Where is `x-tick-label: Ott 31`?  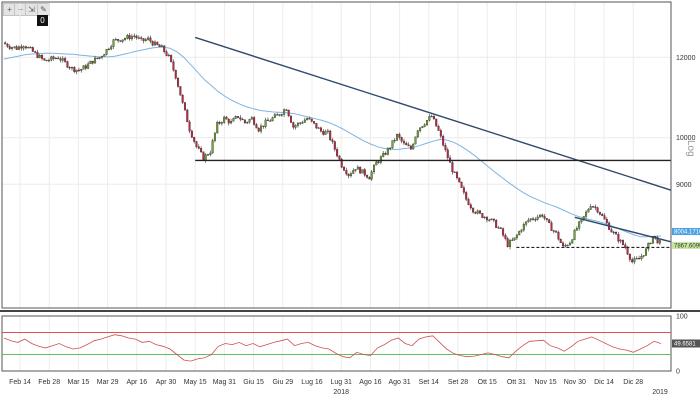 x-tick-label: Ott 31 is located at coordinates (516, 382).